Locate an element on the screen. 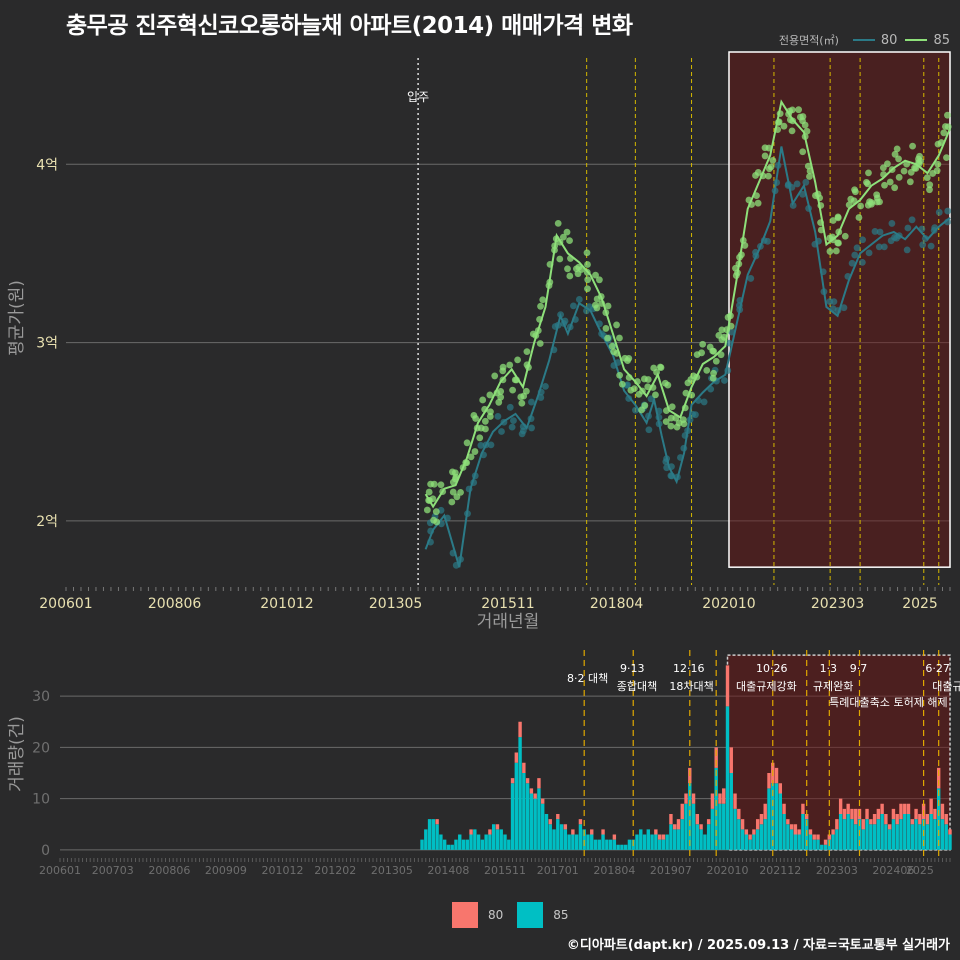 Image resolution: width=960 pixels, height=960 pixels. volume-x-tick-label: 201305 is located at coordinates (392, 870).